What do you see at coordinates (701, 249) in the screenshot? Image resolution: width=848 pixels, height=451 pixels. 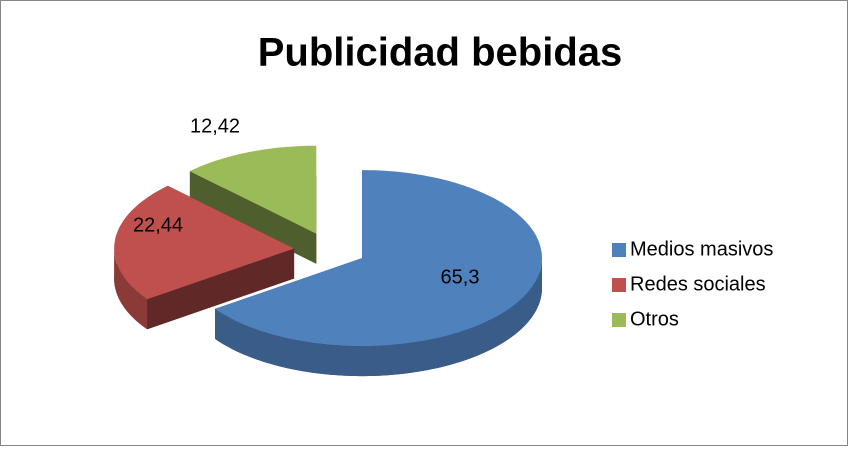 I see `legend-label: Medios masivos` at bounding box center [701, 249].